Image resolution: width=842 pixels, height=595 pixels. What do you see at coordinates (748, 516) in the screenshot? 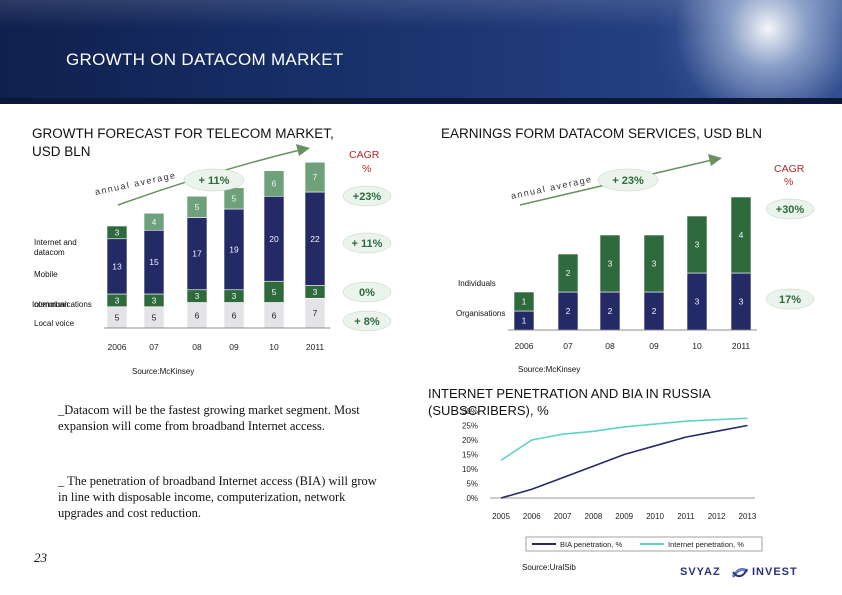
I see `x-tick-label: 2013` at bounding box center [748, 516].